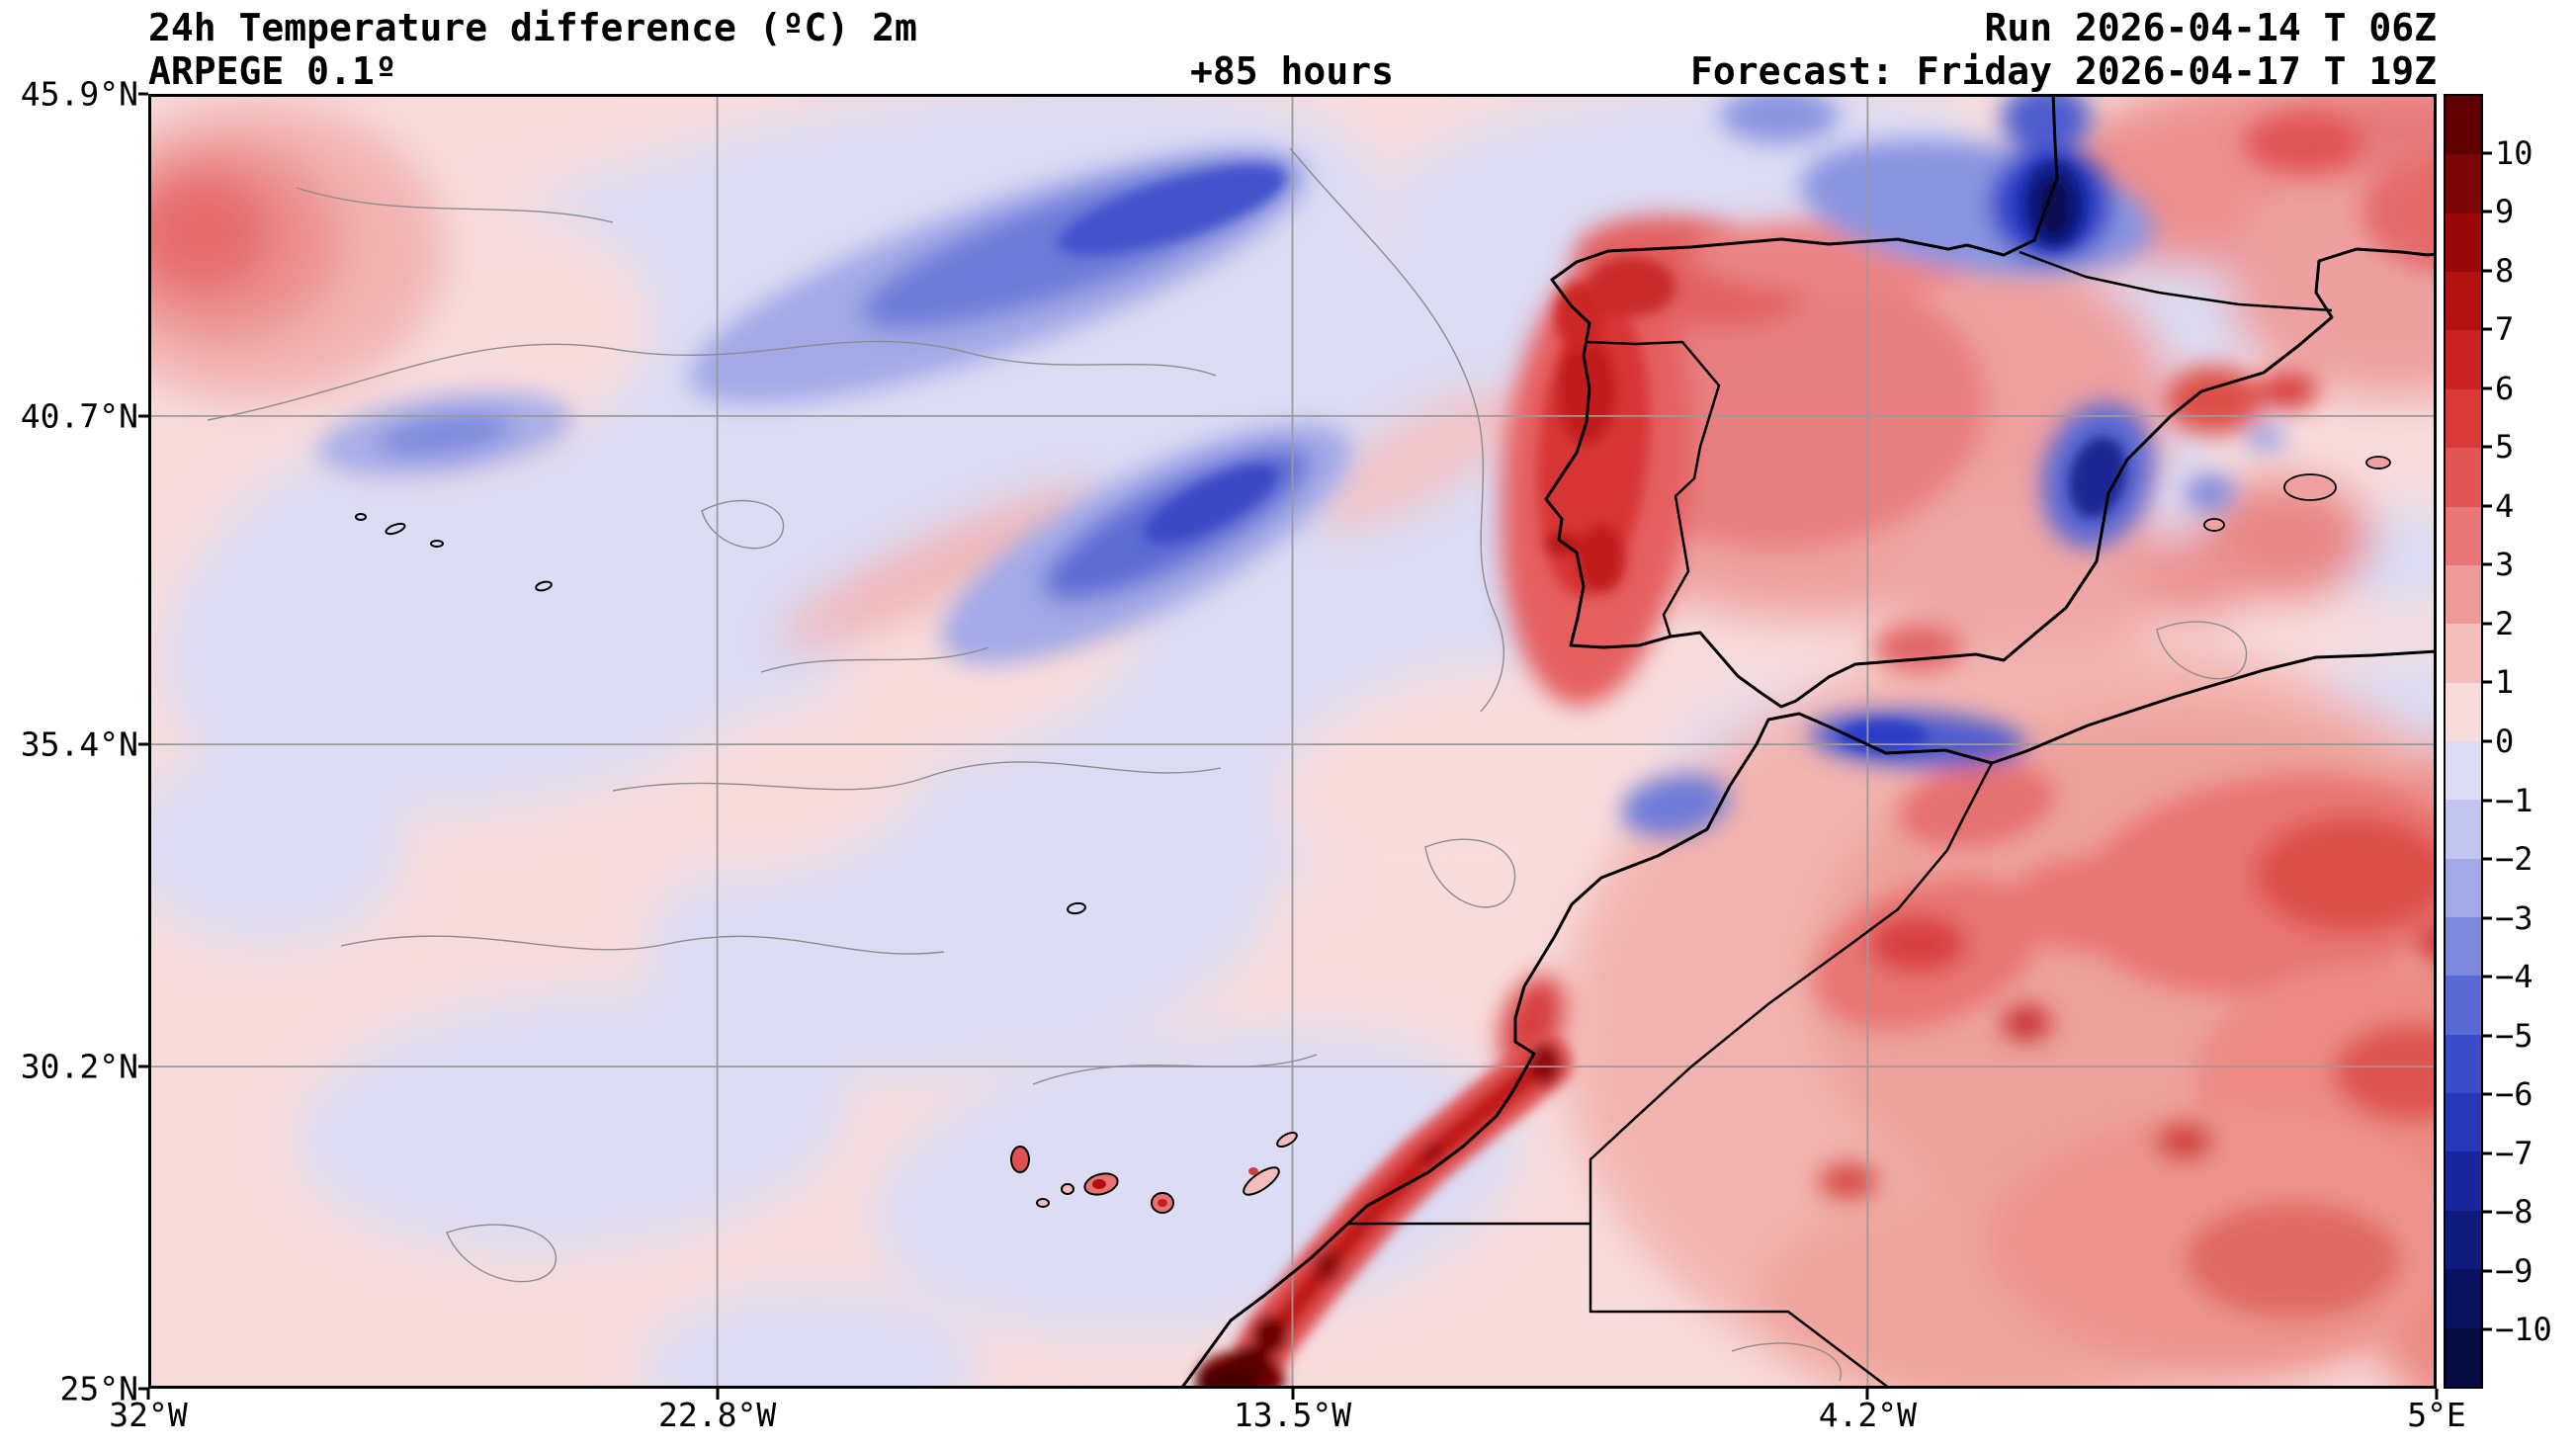  I want to click on colorbar-tick-label: 4, so click(2505, 505).